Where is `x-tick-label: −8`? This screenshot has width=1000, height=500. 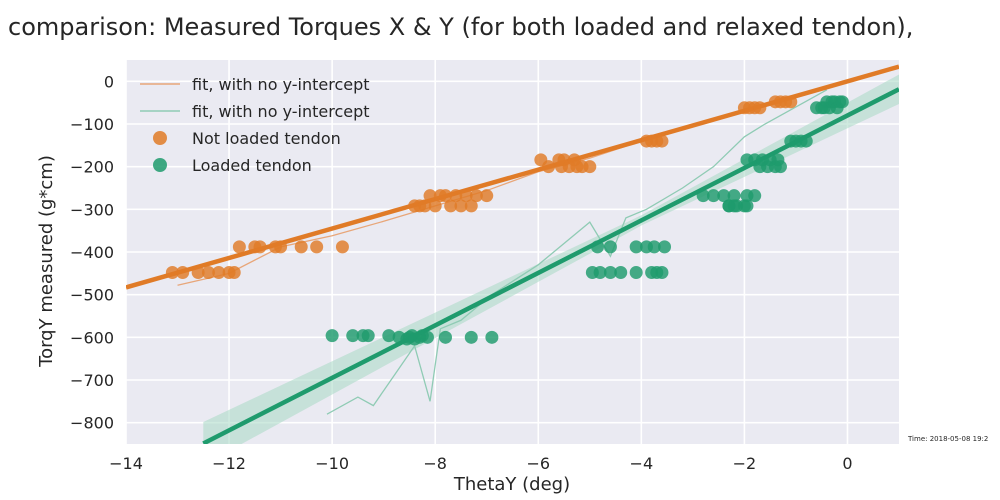
x-tick-label: −8 is located at coordinates (435, 463).